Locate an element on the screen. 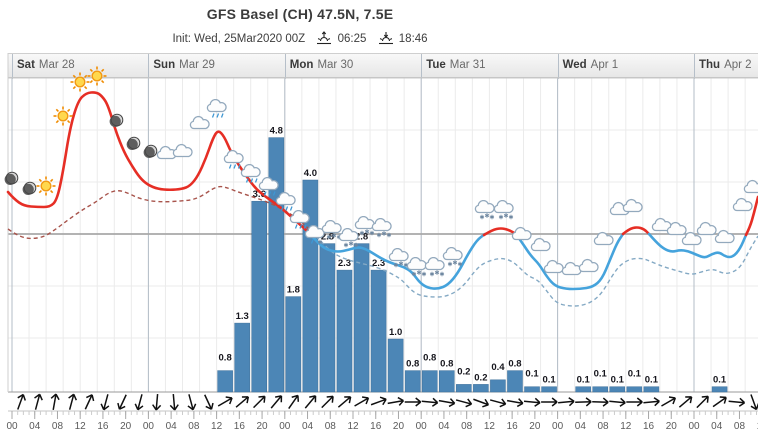 The image size is (758, 441). sleet-cloud-icon is located at coordinates (316, 235).